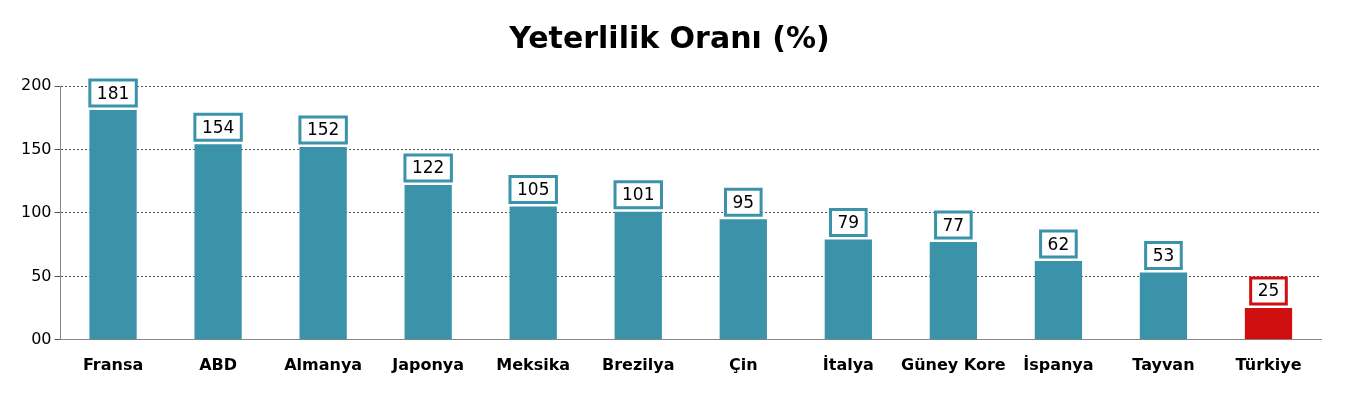 The image size is (1349, 409). What do you see at coordinates (1163, 364) in the screenshot?
I see `x-tick-label: Tayvan` at bounding box center [1163, 364].